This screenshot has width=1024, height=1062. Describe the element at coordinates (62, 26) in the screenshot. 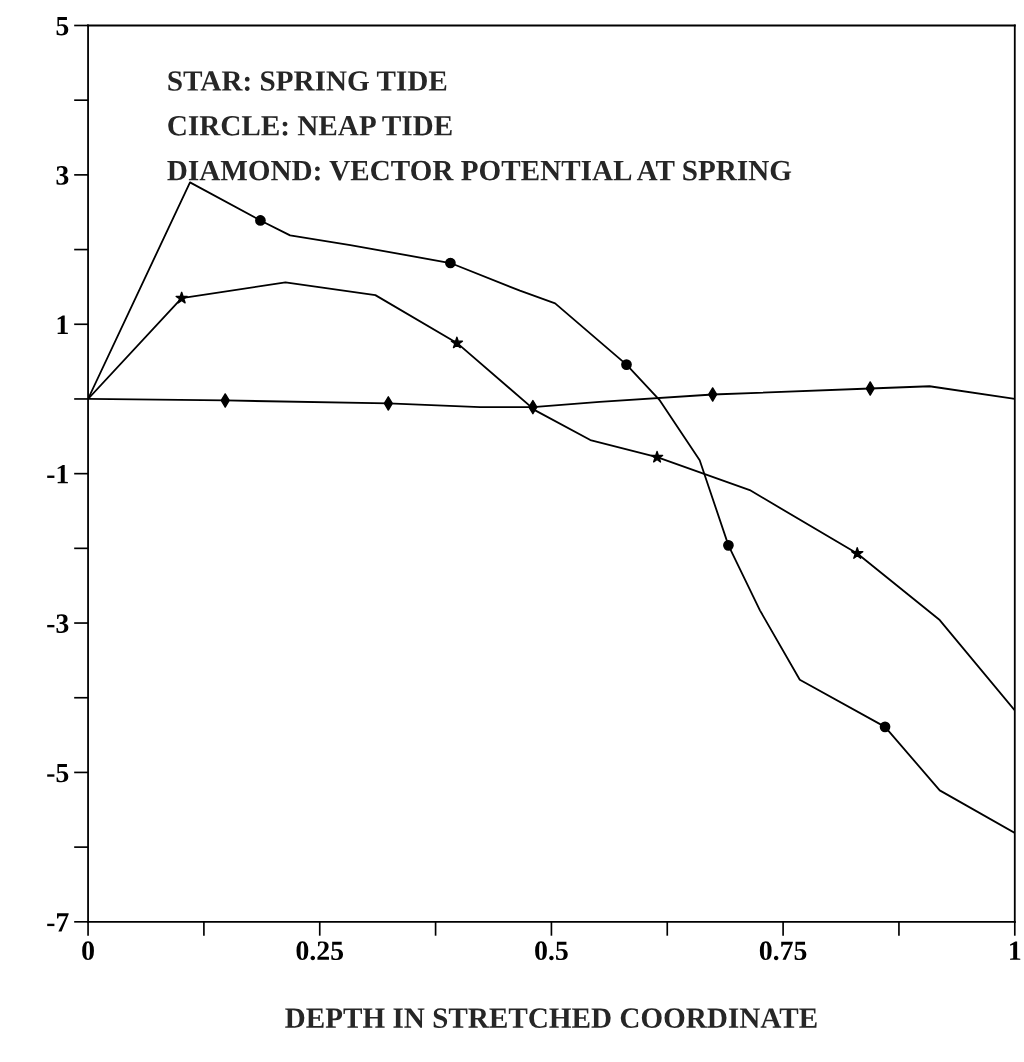

I see `y-tick-label: 5` at that location.